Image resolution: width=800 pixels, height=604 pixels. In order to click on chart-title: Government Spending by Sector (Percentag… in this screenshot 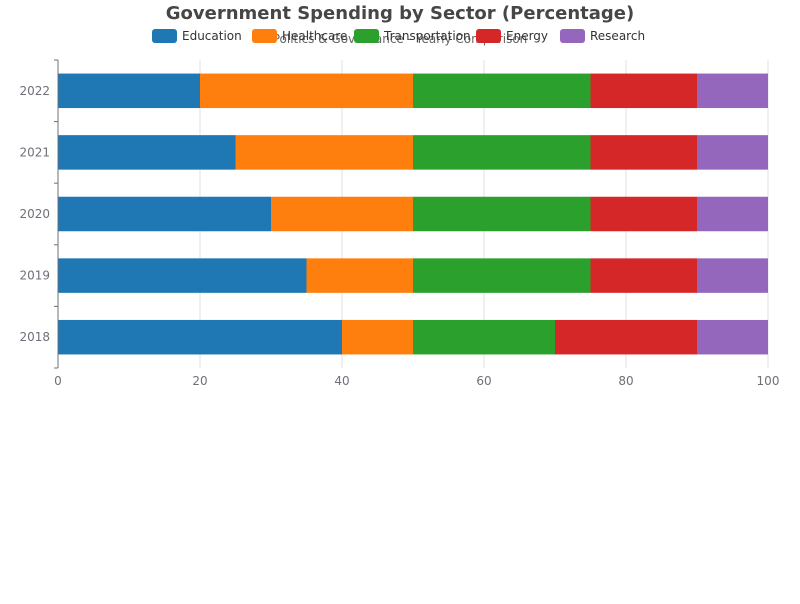, I will do `click(400, 13)`.